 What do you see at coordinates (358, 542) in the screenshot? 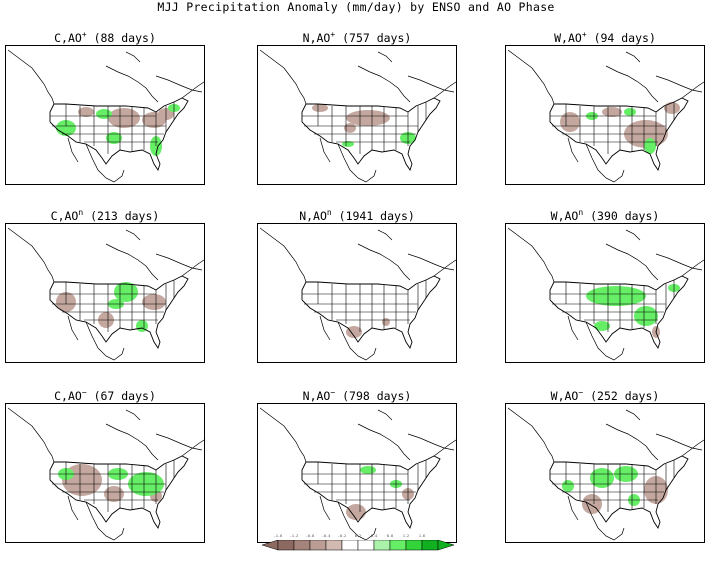
I see `colorbar: -1.6 -1.2 -0.8 -0.4 -0.2 0.2 0.4 0.8 1.2 1.6` at bounding box center [358, 542].